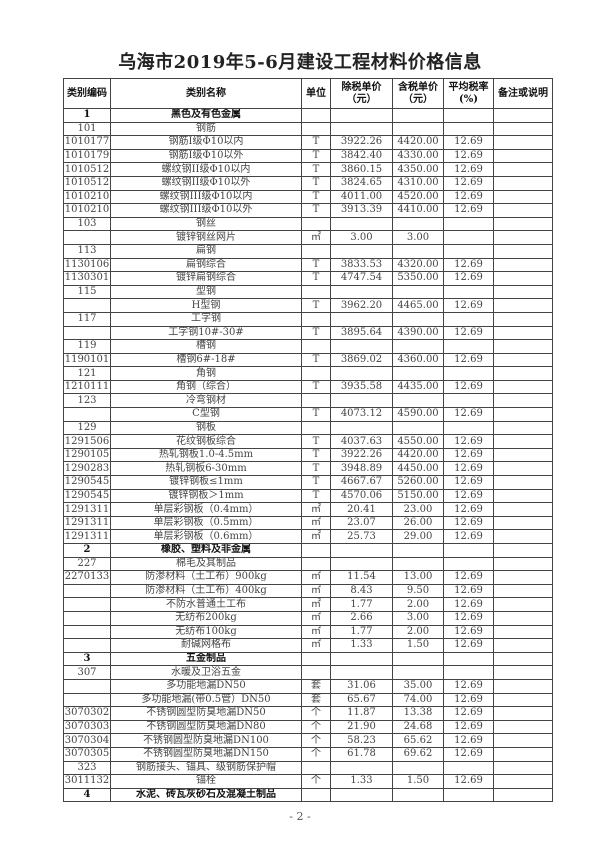 The image size is (600, 848). Describe the element at coordinates (206, 618) in the screenshot. I see `cell-name: 无纺布200kg` at that location.